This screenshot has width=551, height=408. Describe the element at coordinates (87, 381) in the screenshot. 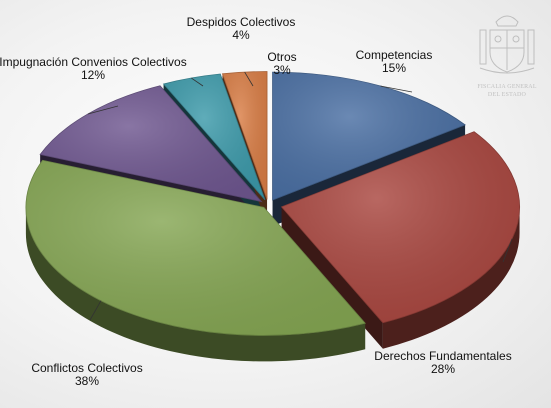

I see `slice-value-label-3: 38%` at that location.